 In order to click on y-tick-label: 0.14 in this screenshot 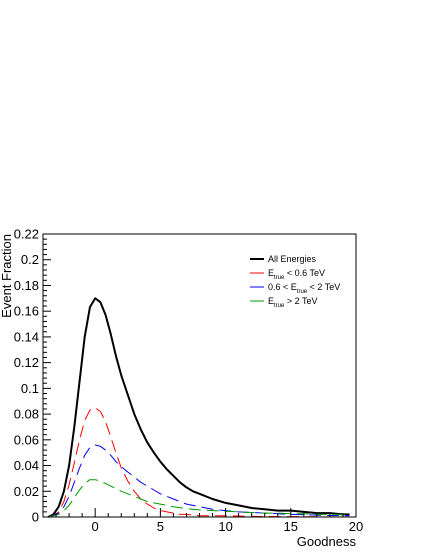, I will do `click(26, 336)`.